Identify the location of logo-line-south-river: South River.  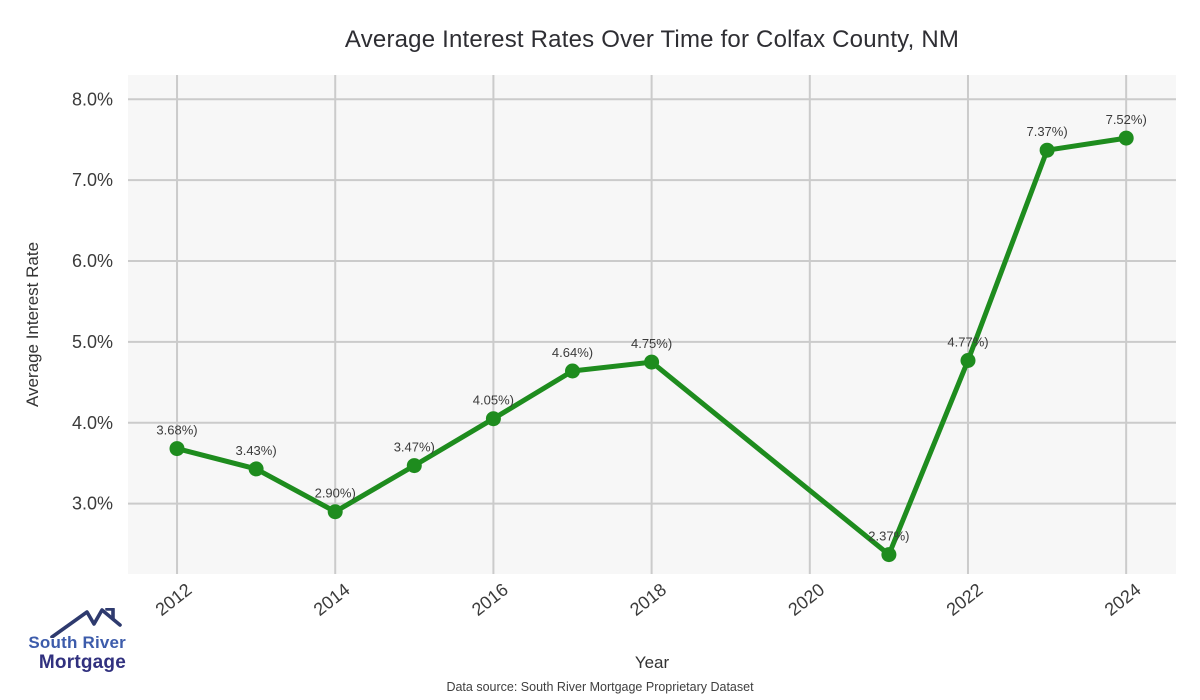
(77, 642).